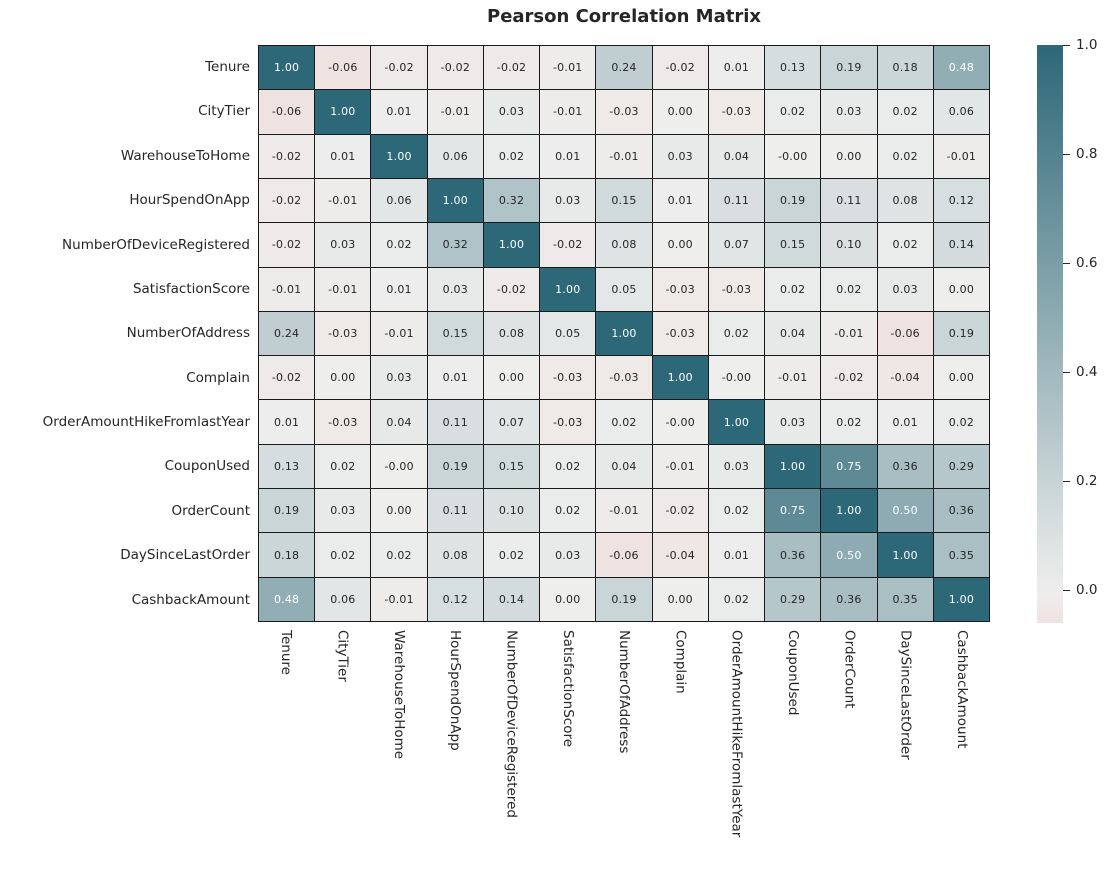 This screenshot has width=1113, height=884. Describe the element at coordinates (146, 422) in the screenshot. I see `row-label: OrderAmountHikeFromlastYear` at that location.